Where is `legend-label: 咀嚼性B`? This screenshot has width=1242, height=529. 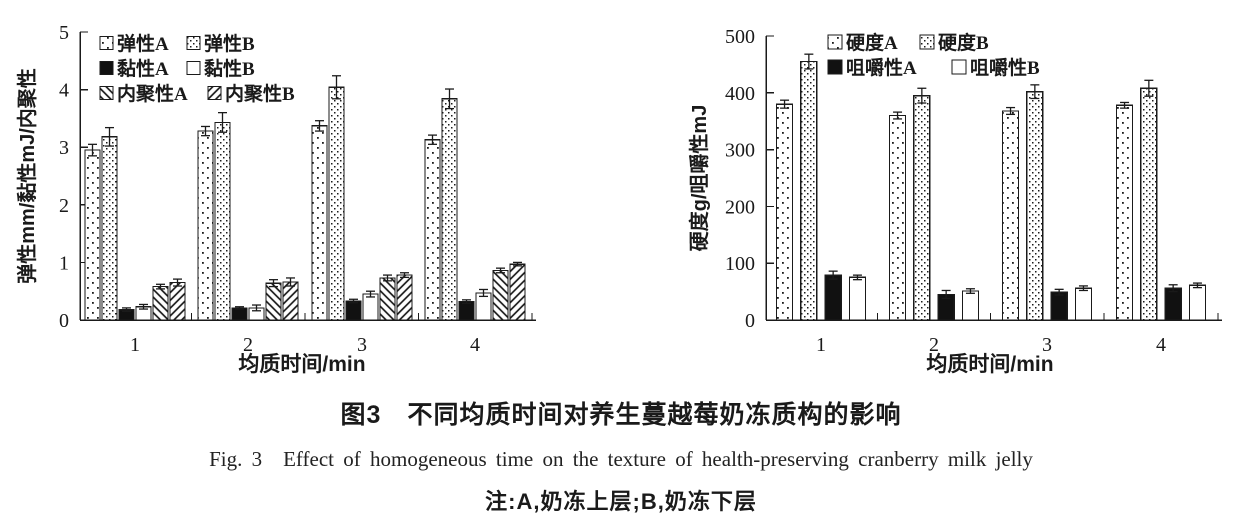
legend-label: 咀嚼性B is located at coordinates (1005, 67).